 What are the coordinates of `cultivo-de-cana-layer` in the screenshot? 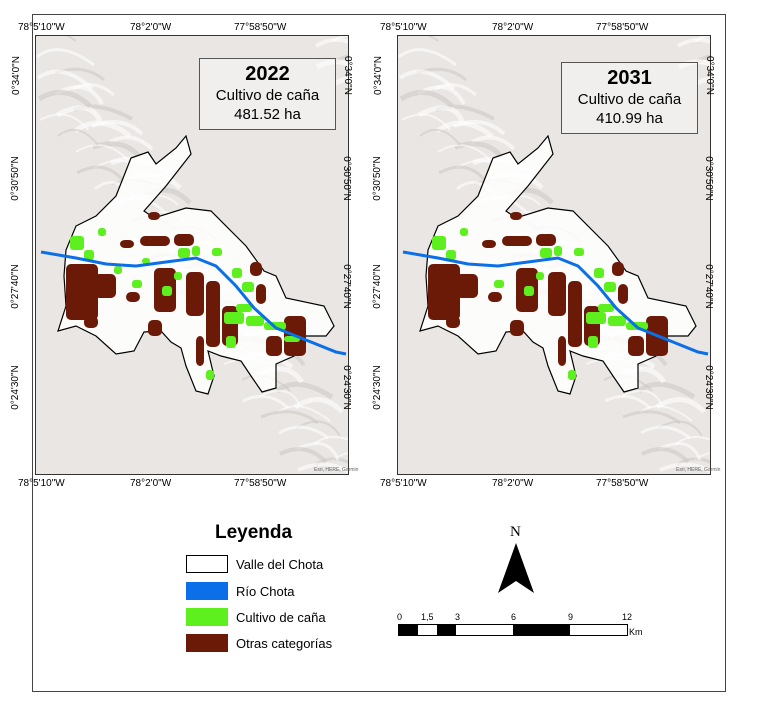 It's located at (540, 304).